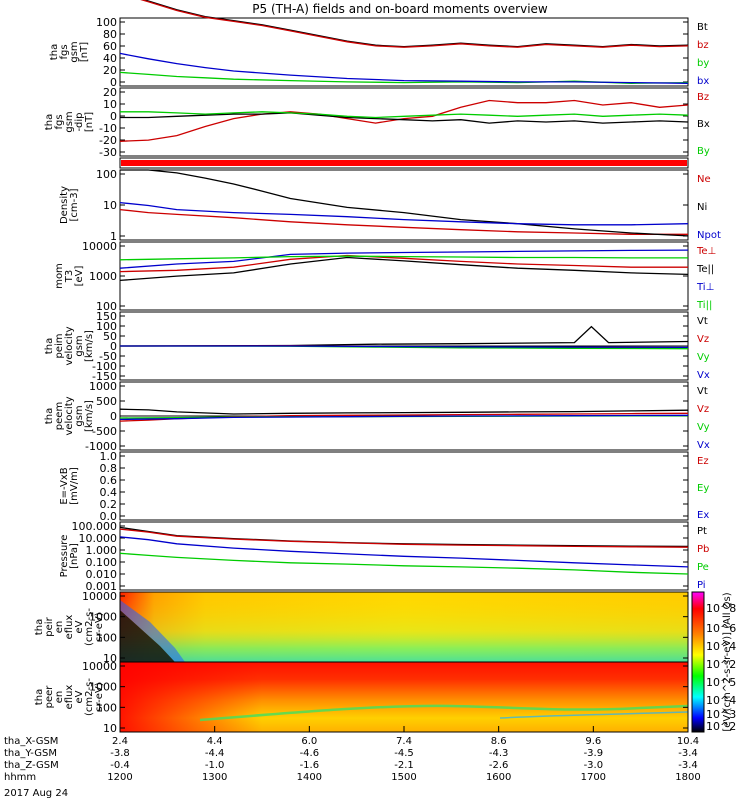 The width and height of the screenshot is (750, 800). I want to click on y-tick-label: 150, so click(106, 316).